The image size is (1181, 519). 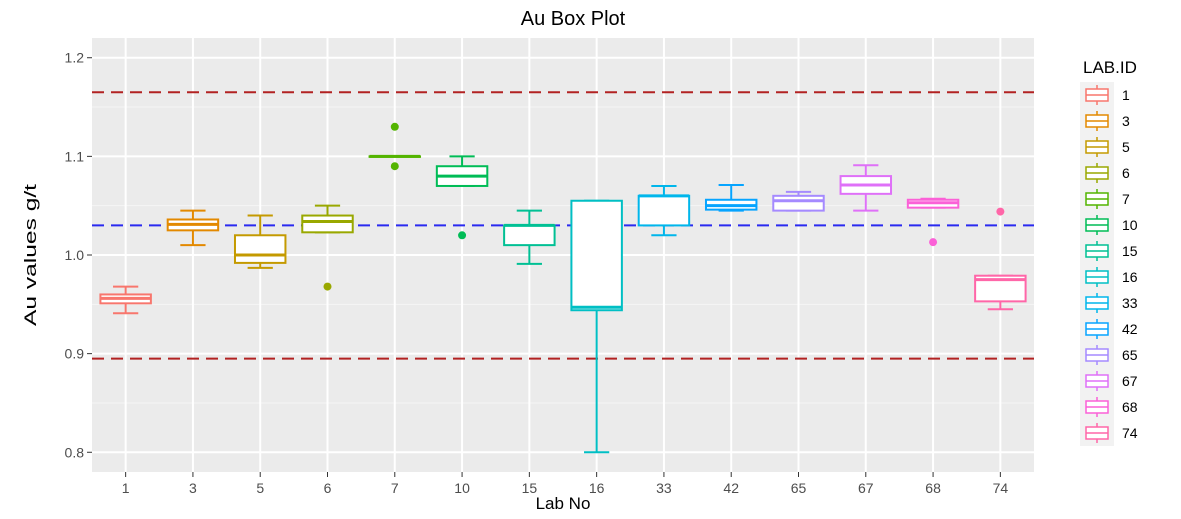 What do you see at coordinates (1109, 329) in the screenshot?
I see `legend-item-42: 42` at bounding box center [1109, 329].